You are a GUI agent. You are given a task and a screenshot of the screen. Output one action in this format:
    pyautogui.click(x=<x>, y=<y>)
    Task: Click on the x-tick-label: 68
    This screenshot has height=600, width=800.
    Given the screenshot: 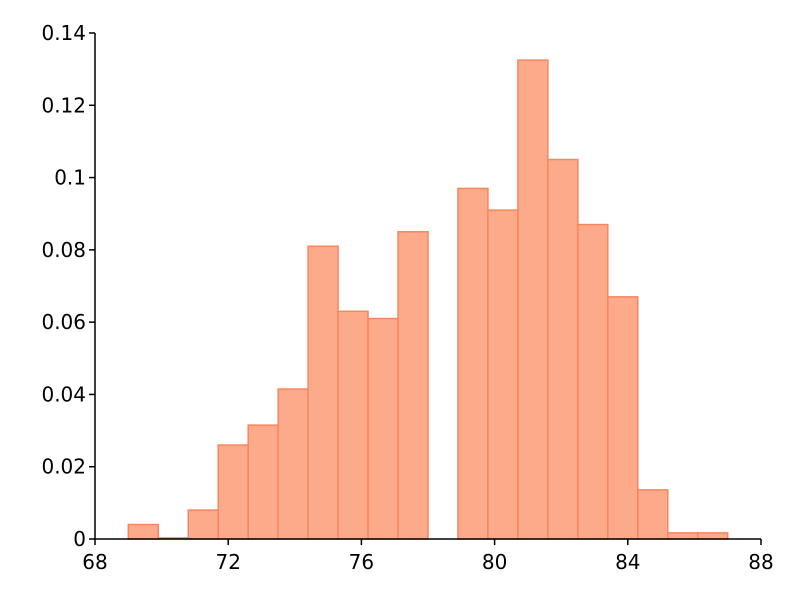 What is the action you would take?
    pyautogui.click(x=94, y=562)
    